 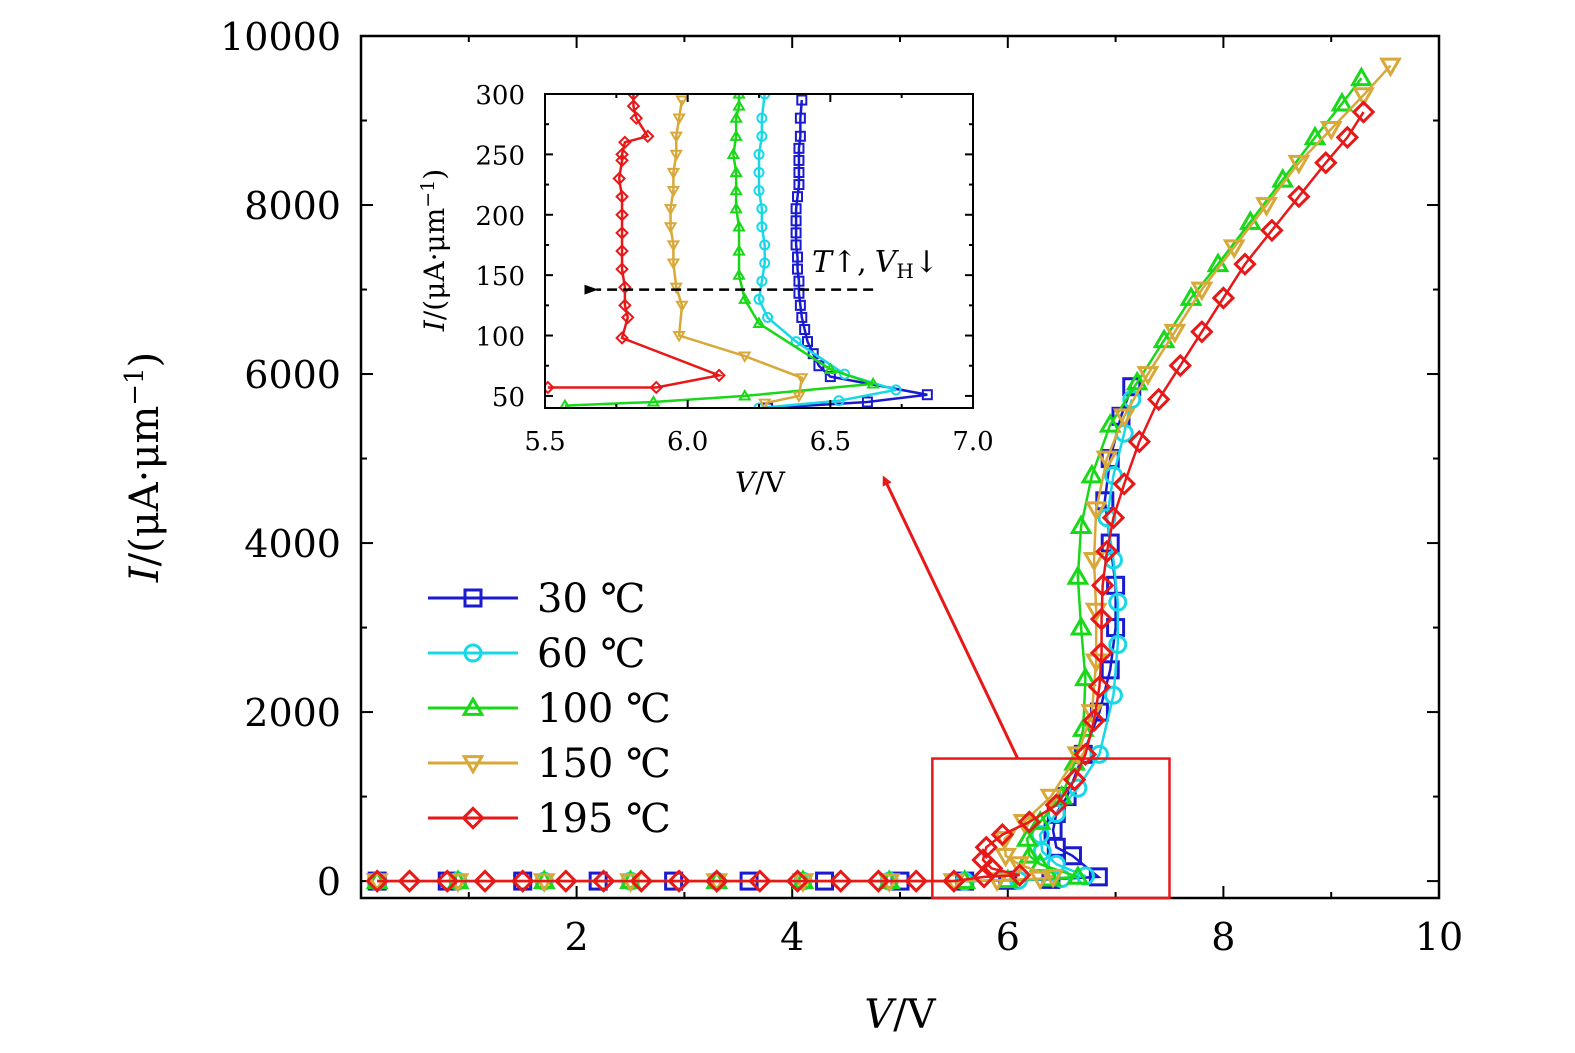 I want to click on inset-y-tick-label: 300, so click(x=500, y=96).